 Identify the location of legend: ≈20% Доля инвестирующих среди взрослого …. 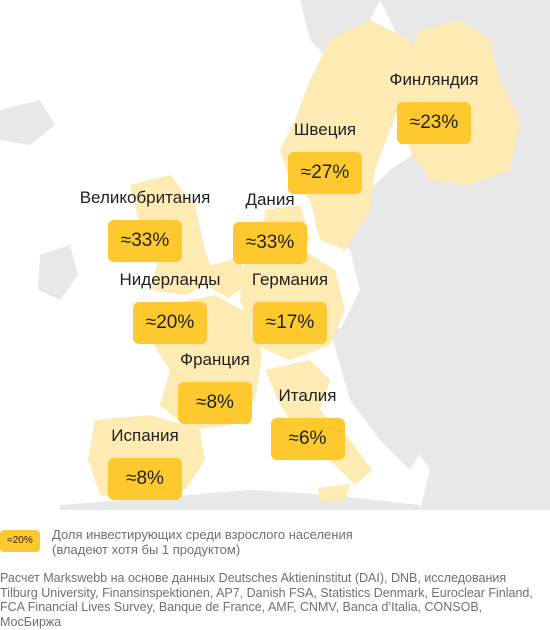
(275, 545).